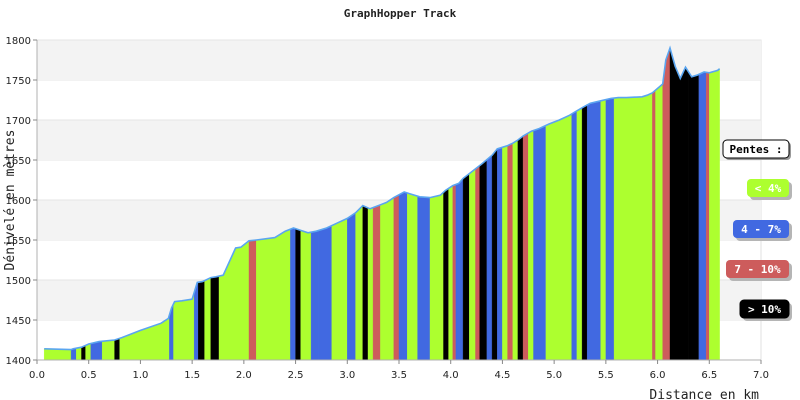  Describe the element at coordinates (37, 375) in the screenshot. I see `x-tick-label: 0.0` at that location.